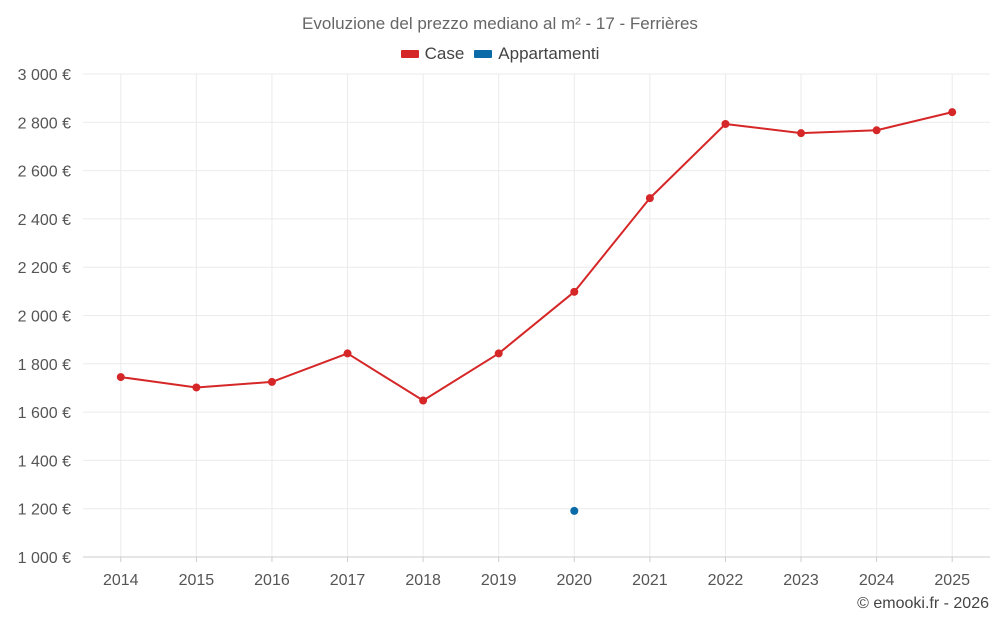  Describe the element at coordinates (197, 580) in the screenshot. I see `x-tick-label: 2015` at that location.